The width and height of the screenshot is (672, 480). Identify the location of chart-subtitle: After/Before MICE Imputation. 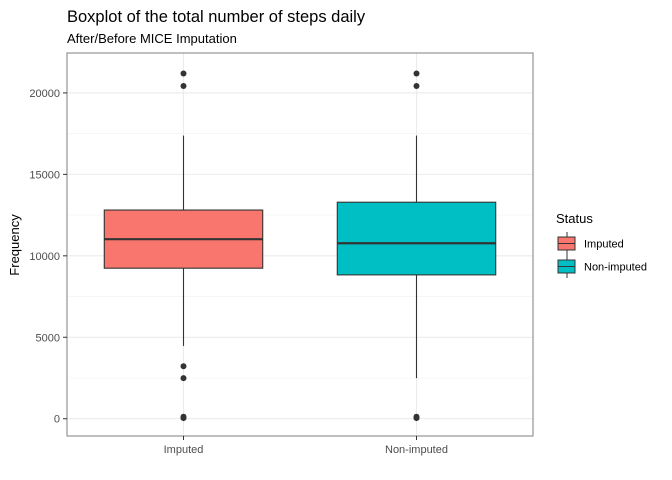
(152, 38).